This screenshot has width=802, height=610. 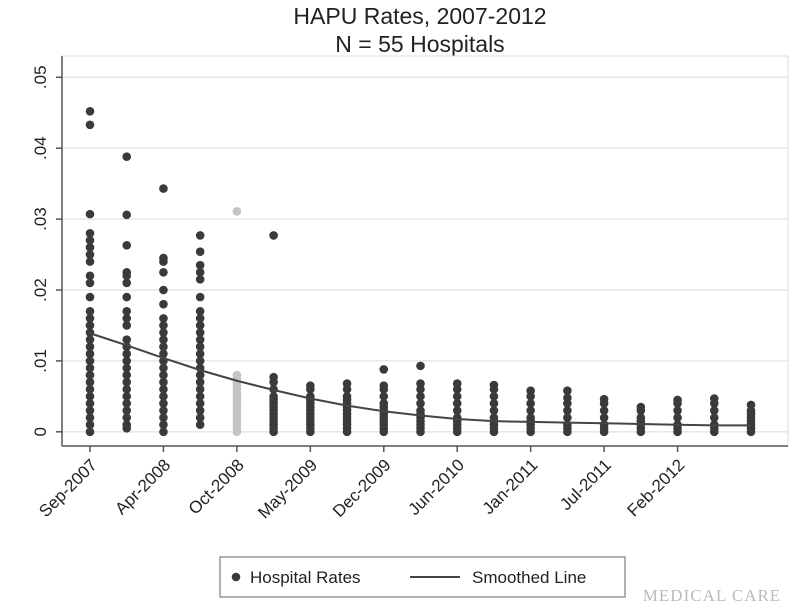 I want to click on y-tick-label: .03, so click(x=40, y=219).